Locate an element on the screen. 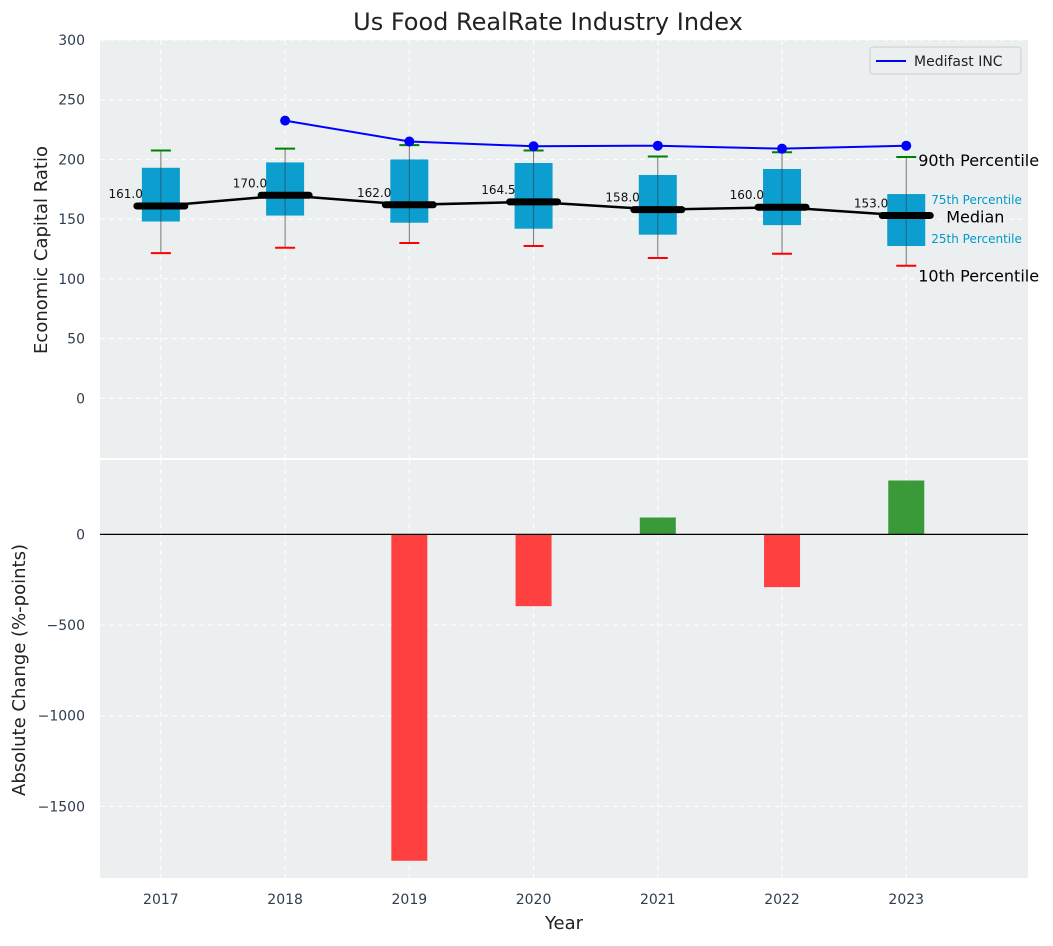 The width and height of the screenshot is (1053, 946). y-tick-label: 250 is located at coordinates (71, 101).